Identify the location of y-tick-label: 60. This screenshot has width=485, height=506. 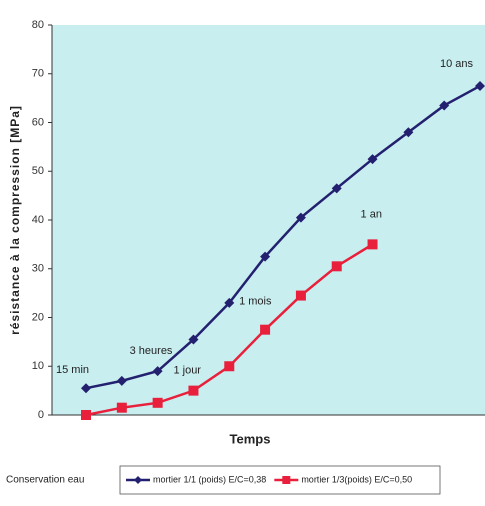
(38, 122).